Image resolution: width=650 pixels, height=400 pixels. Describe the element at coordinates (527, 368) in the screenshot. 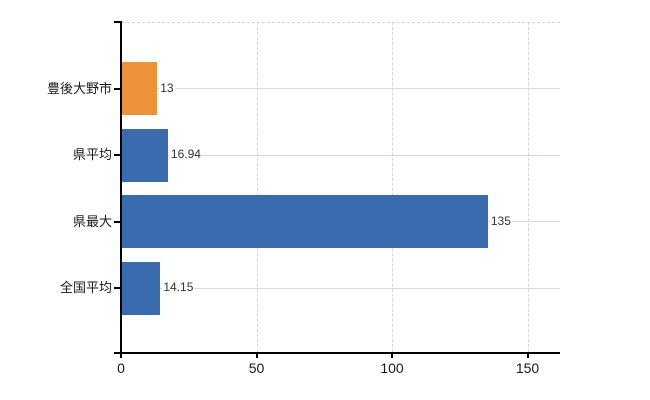

I see `x-tick-label: 150` at that location.